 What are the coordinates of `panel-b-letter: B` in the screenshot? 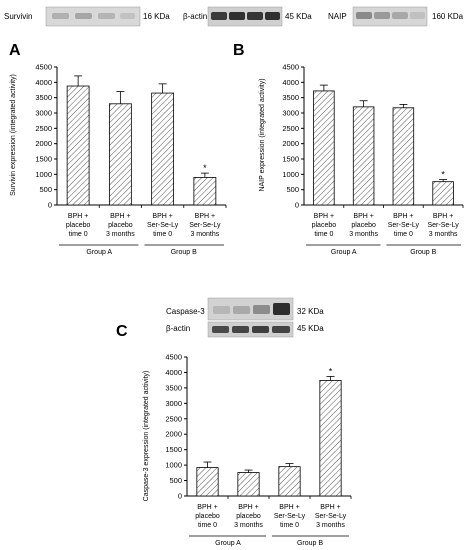 It's located at (239, 50).